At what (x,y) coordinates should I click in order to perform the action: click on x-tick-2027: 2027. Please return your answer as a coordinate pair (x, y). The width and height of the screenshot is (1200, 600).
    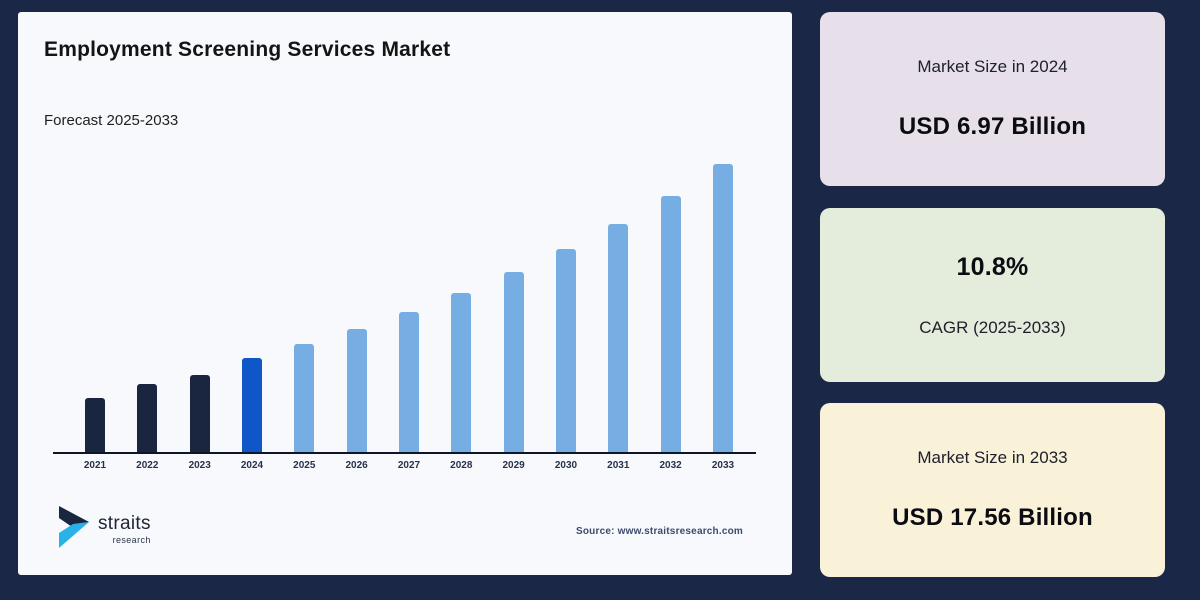
    Looking at the image, I should click on (409, 465).